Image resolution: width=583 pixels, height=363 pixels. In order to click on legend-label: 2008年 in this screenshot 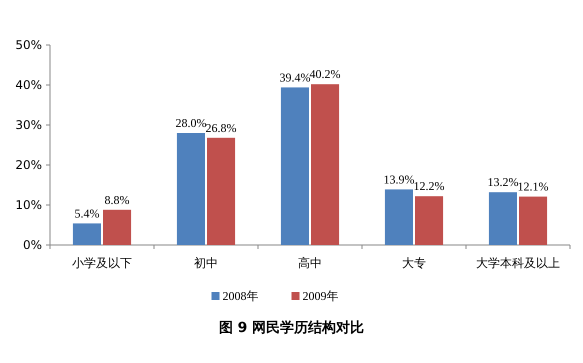, I will do `click(240, 296)`.